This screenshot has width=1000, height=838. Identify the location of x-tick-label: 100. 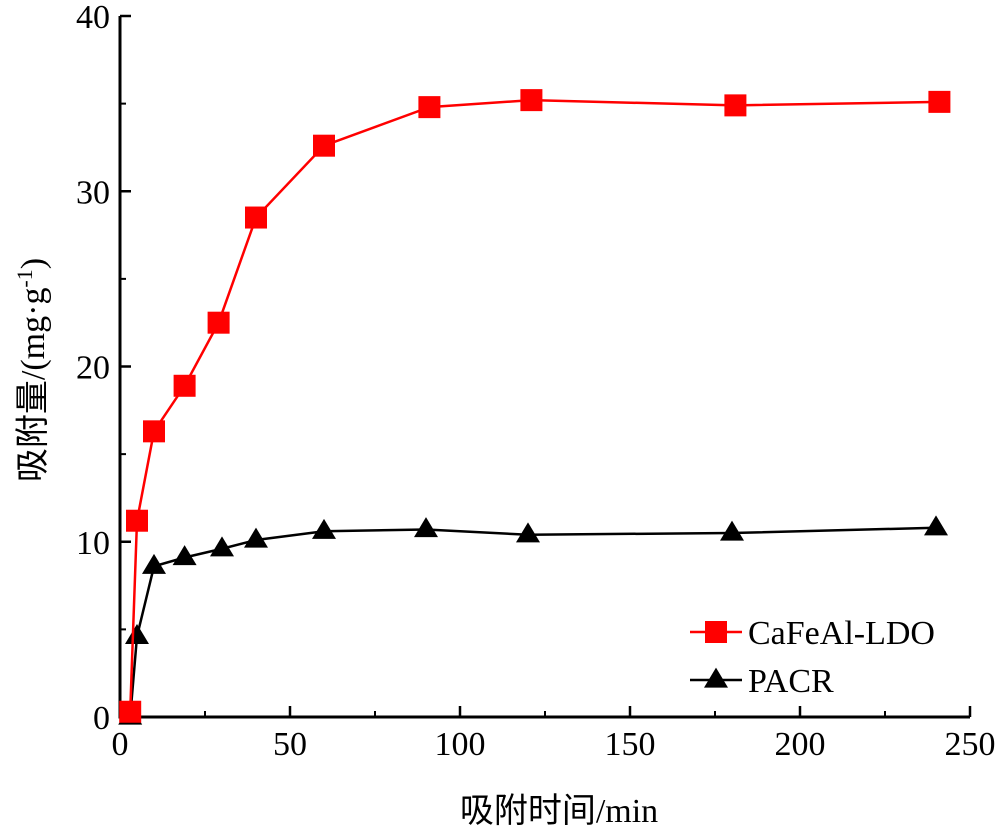
(460, 744).